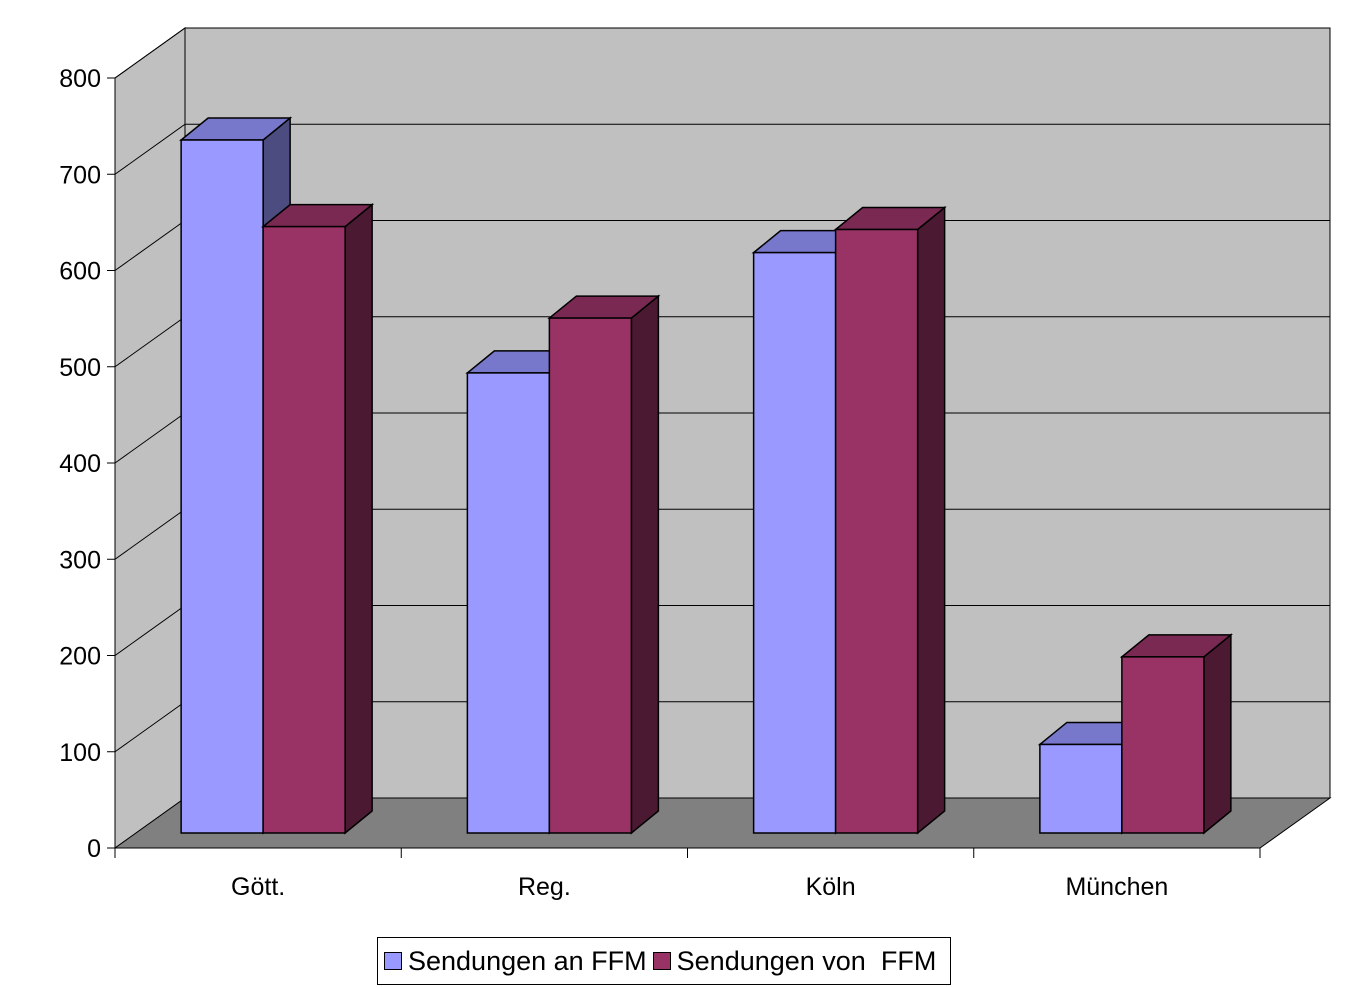 This screenshot has width=1346, height=987. What do you see at coordinates (831, 887) in the screenshot?
I see `x-tick-label: Köln` at bounding box center [831, 887].